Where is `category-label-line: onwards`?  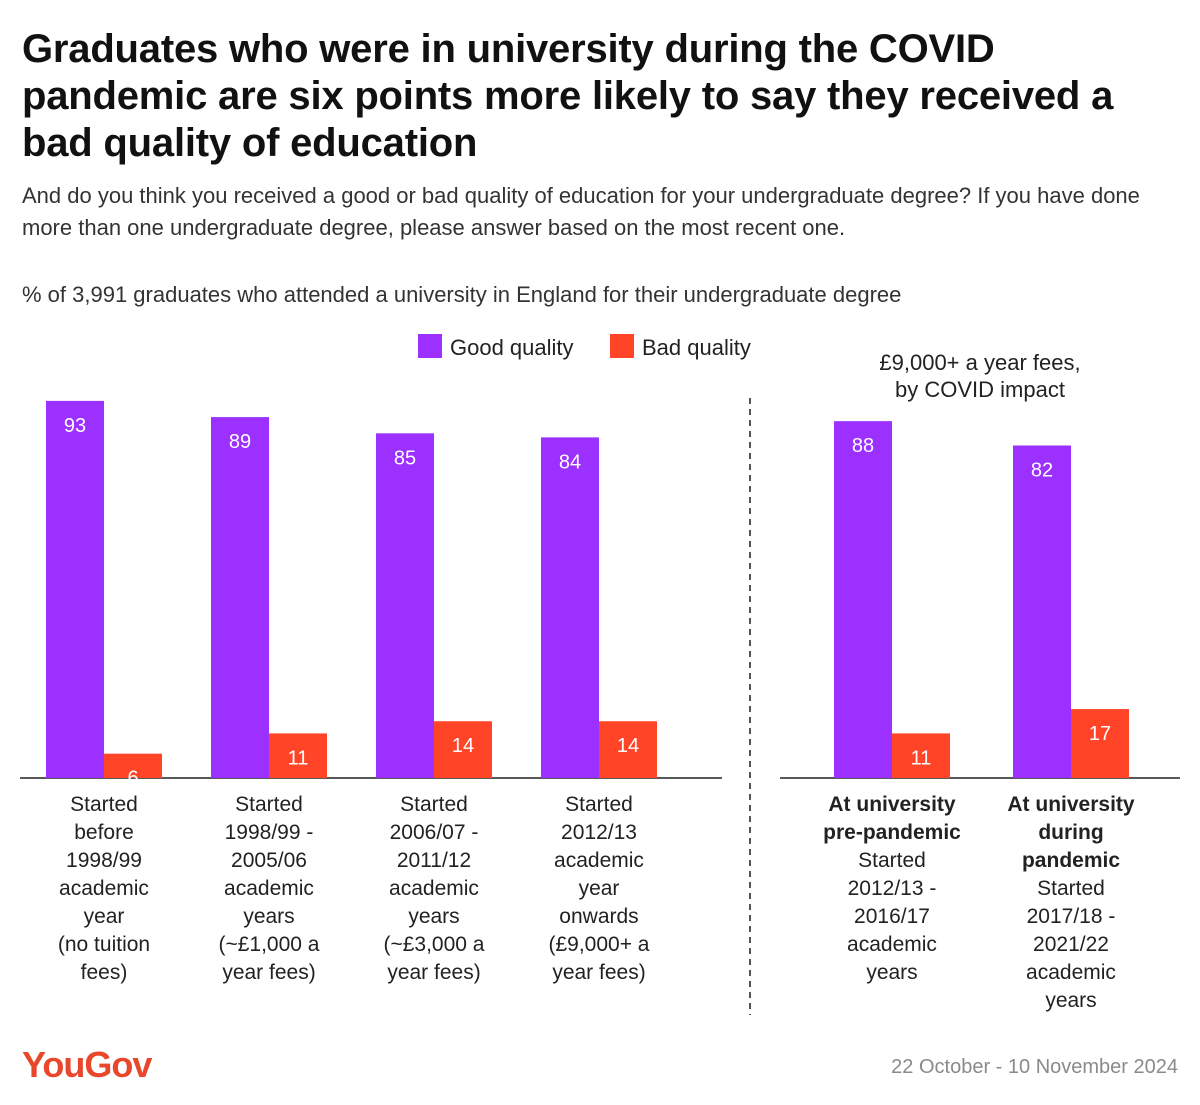 category-label-line: onwards is located at coordinates (598, 916).